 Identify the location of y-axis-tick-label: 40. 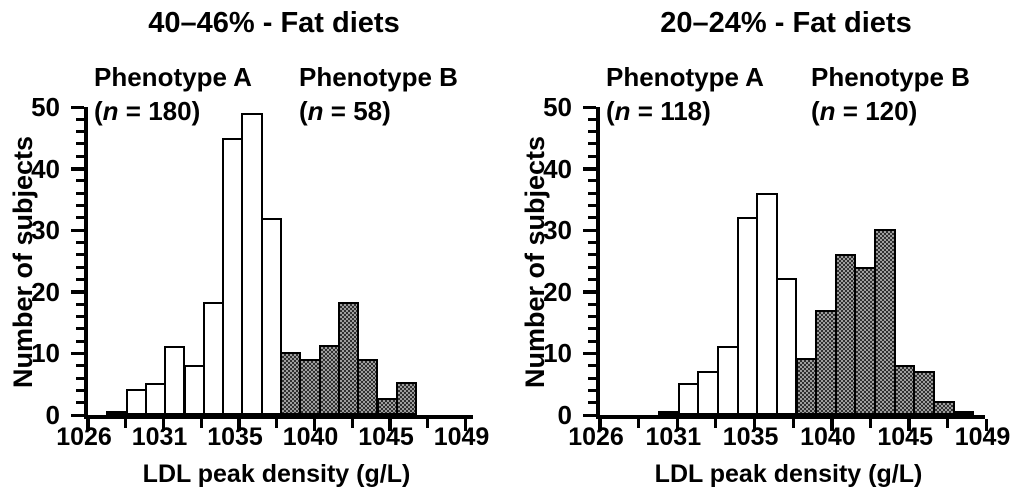
(557, 168).